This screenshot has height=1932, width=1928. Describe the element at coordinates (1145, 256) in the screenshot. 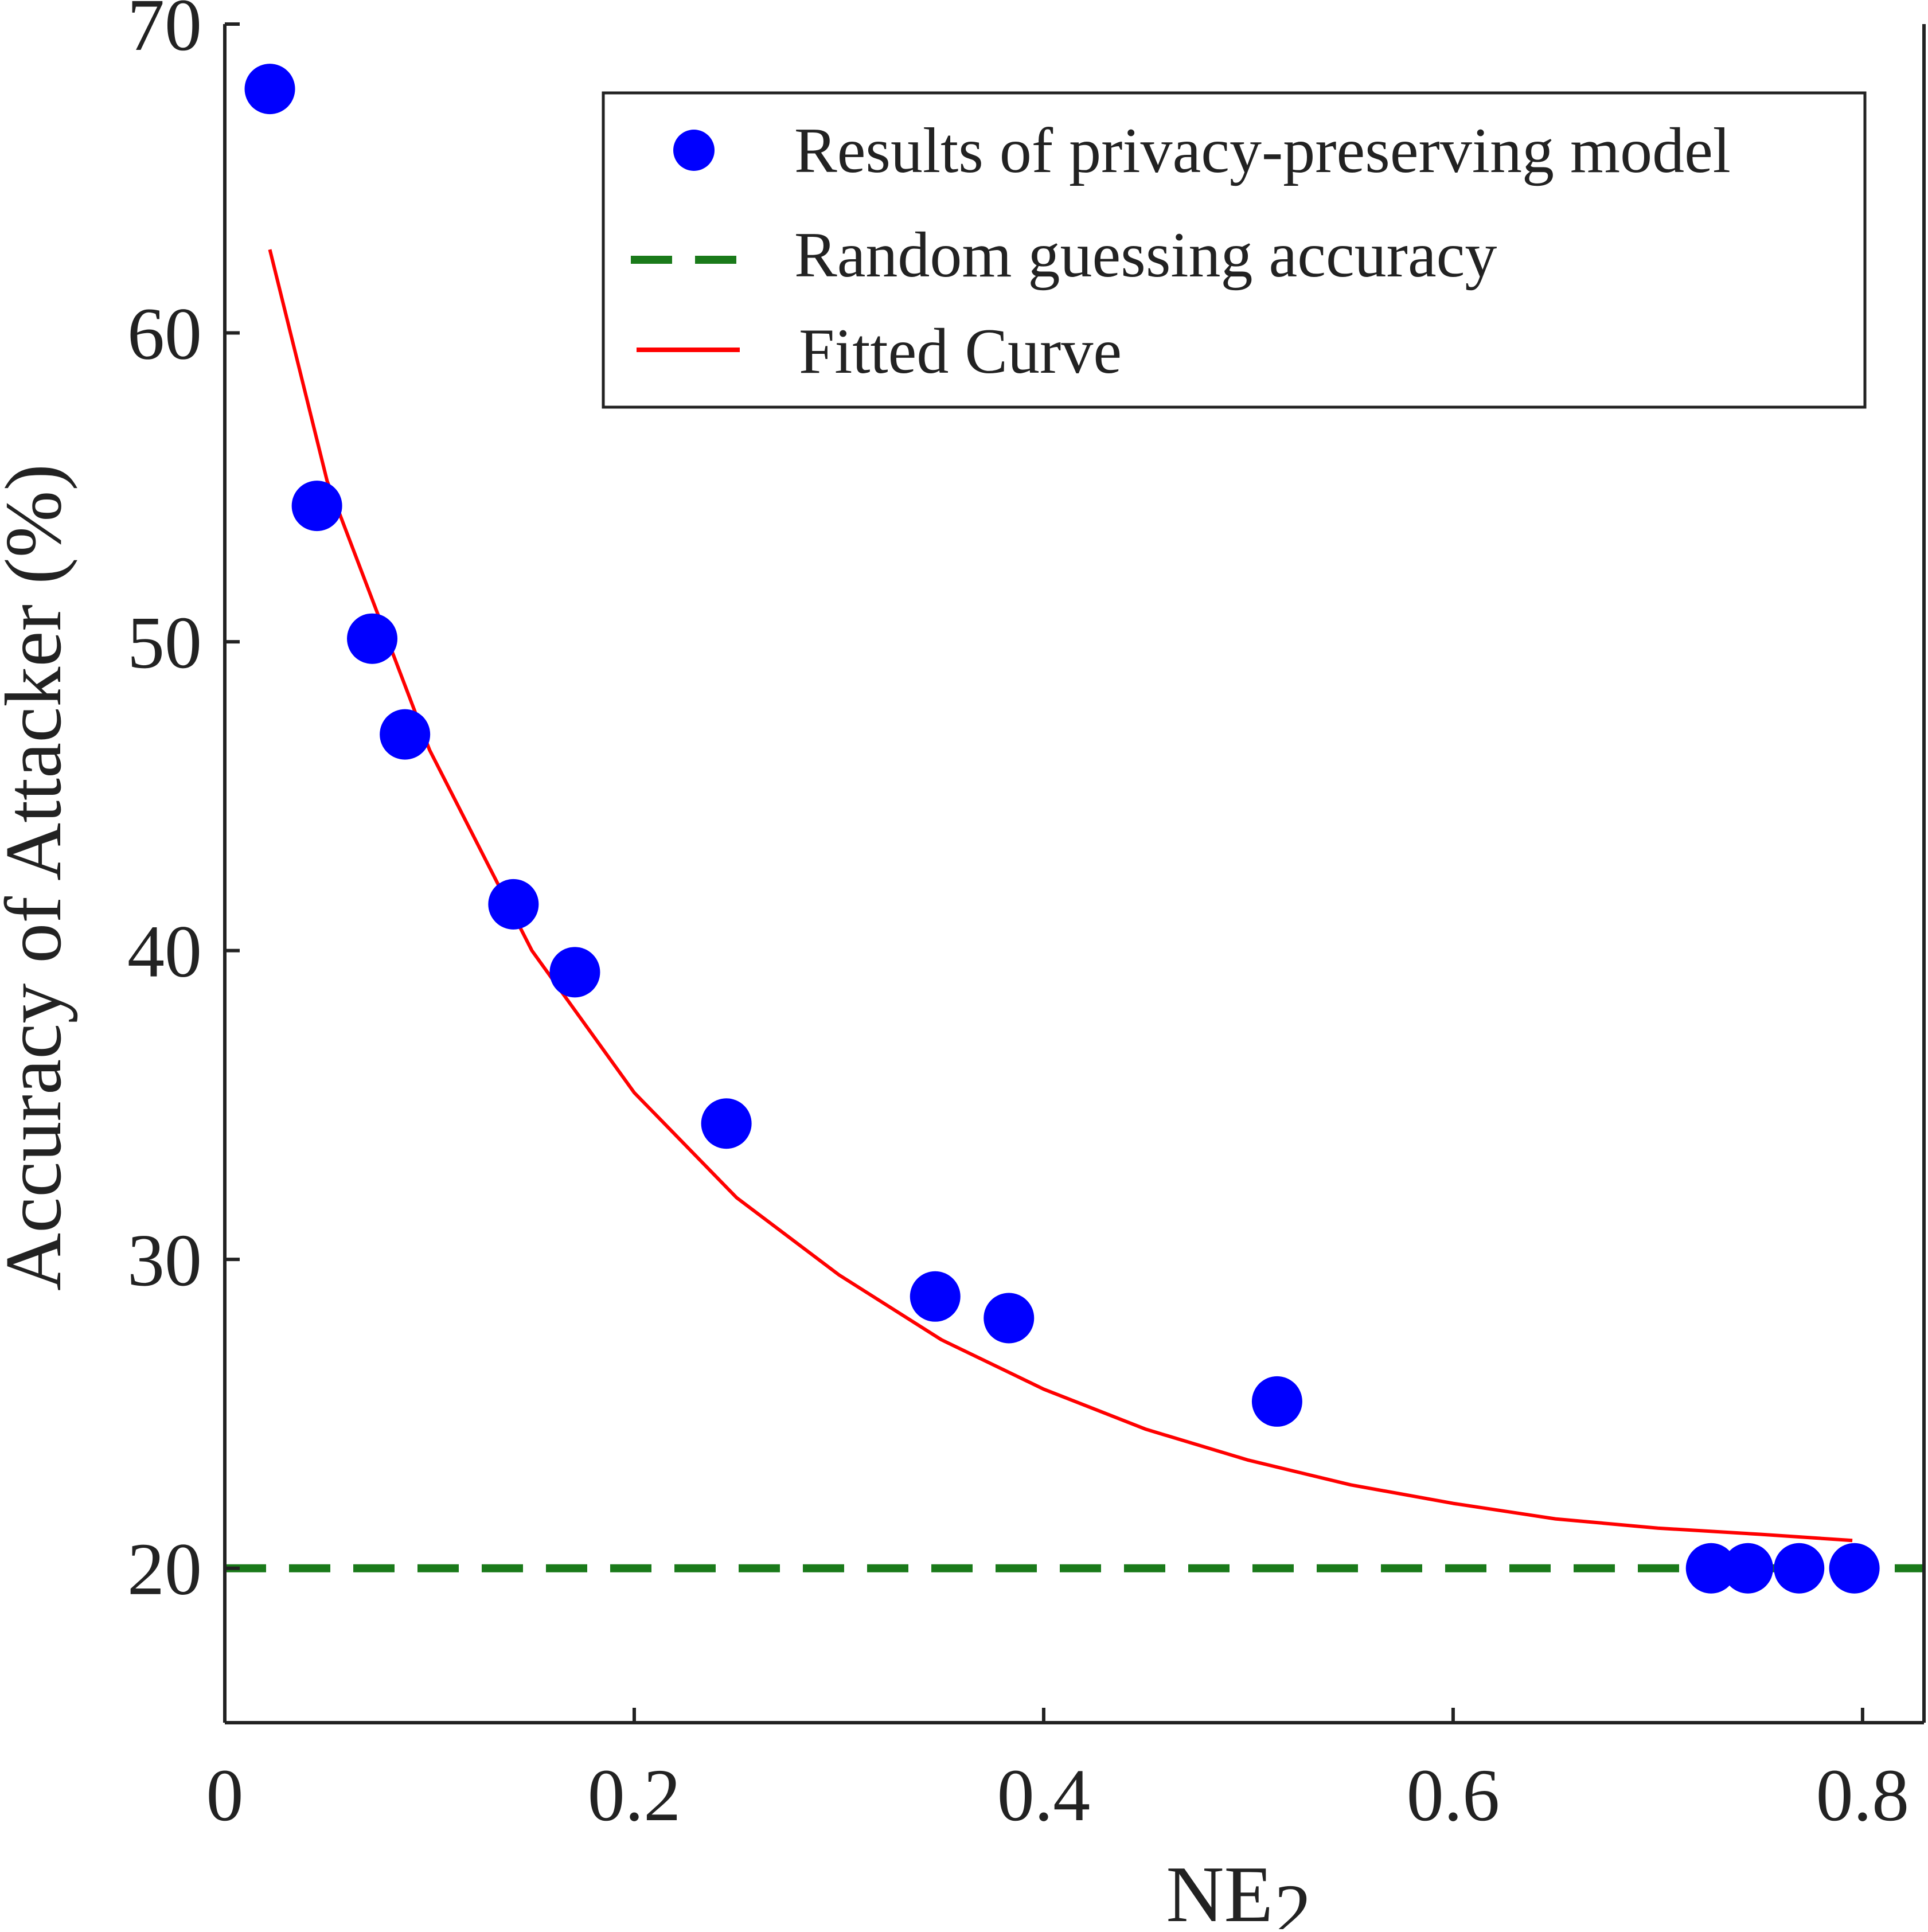

I see `legend-label-random-guessing: Random guessing accuracy` at that location.